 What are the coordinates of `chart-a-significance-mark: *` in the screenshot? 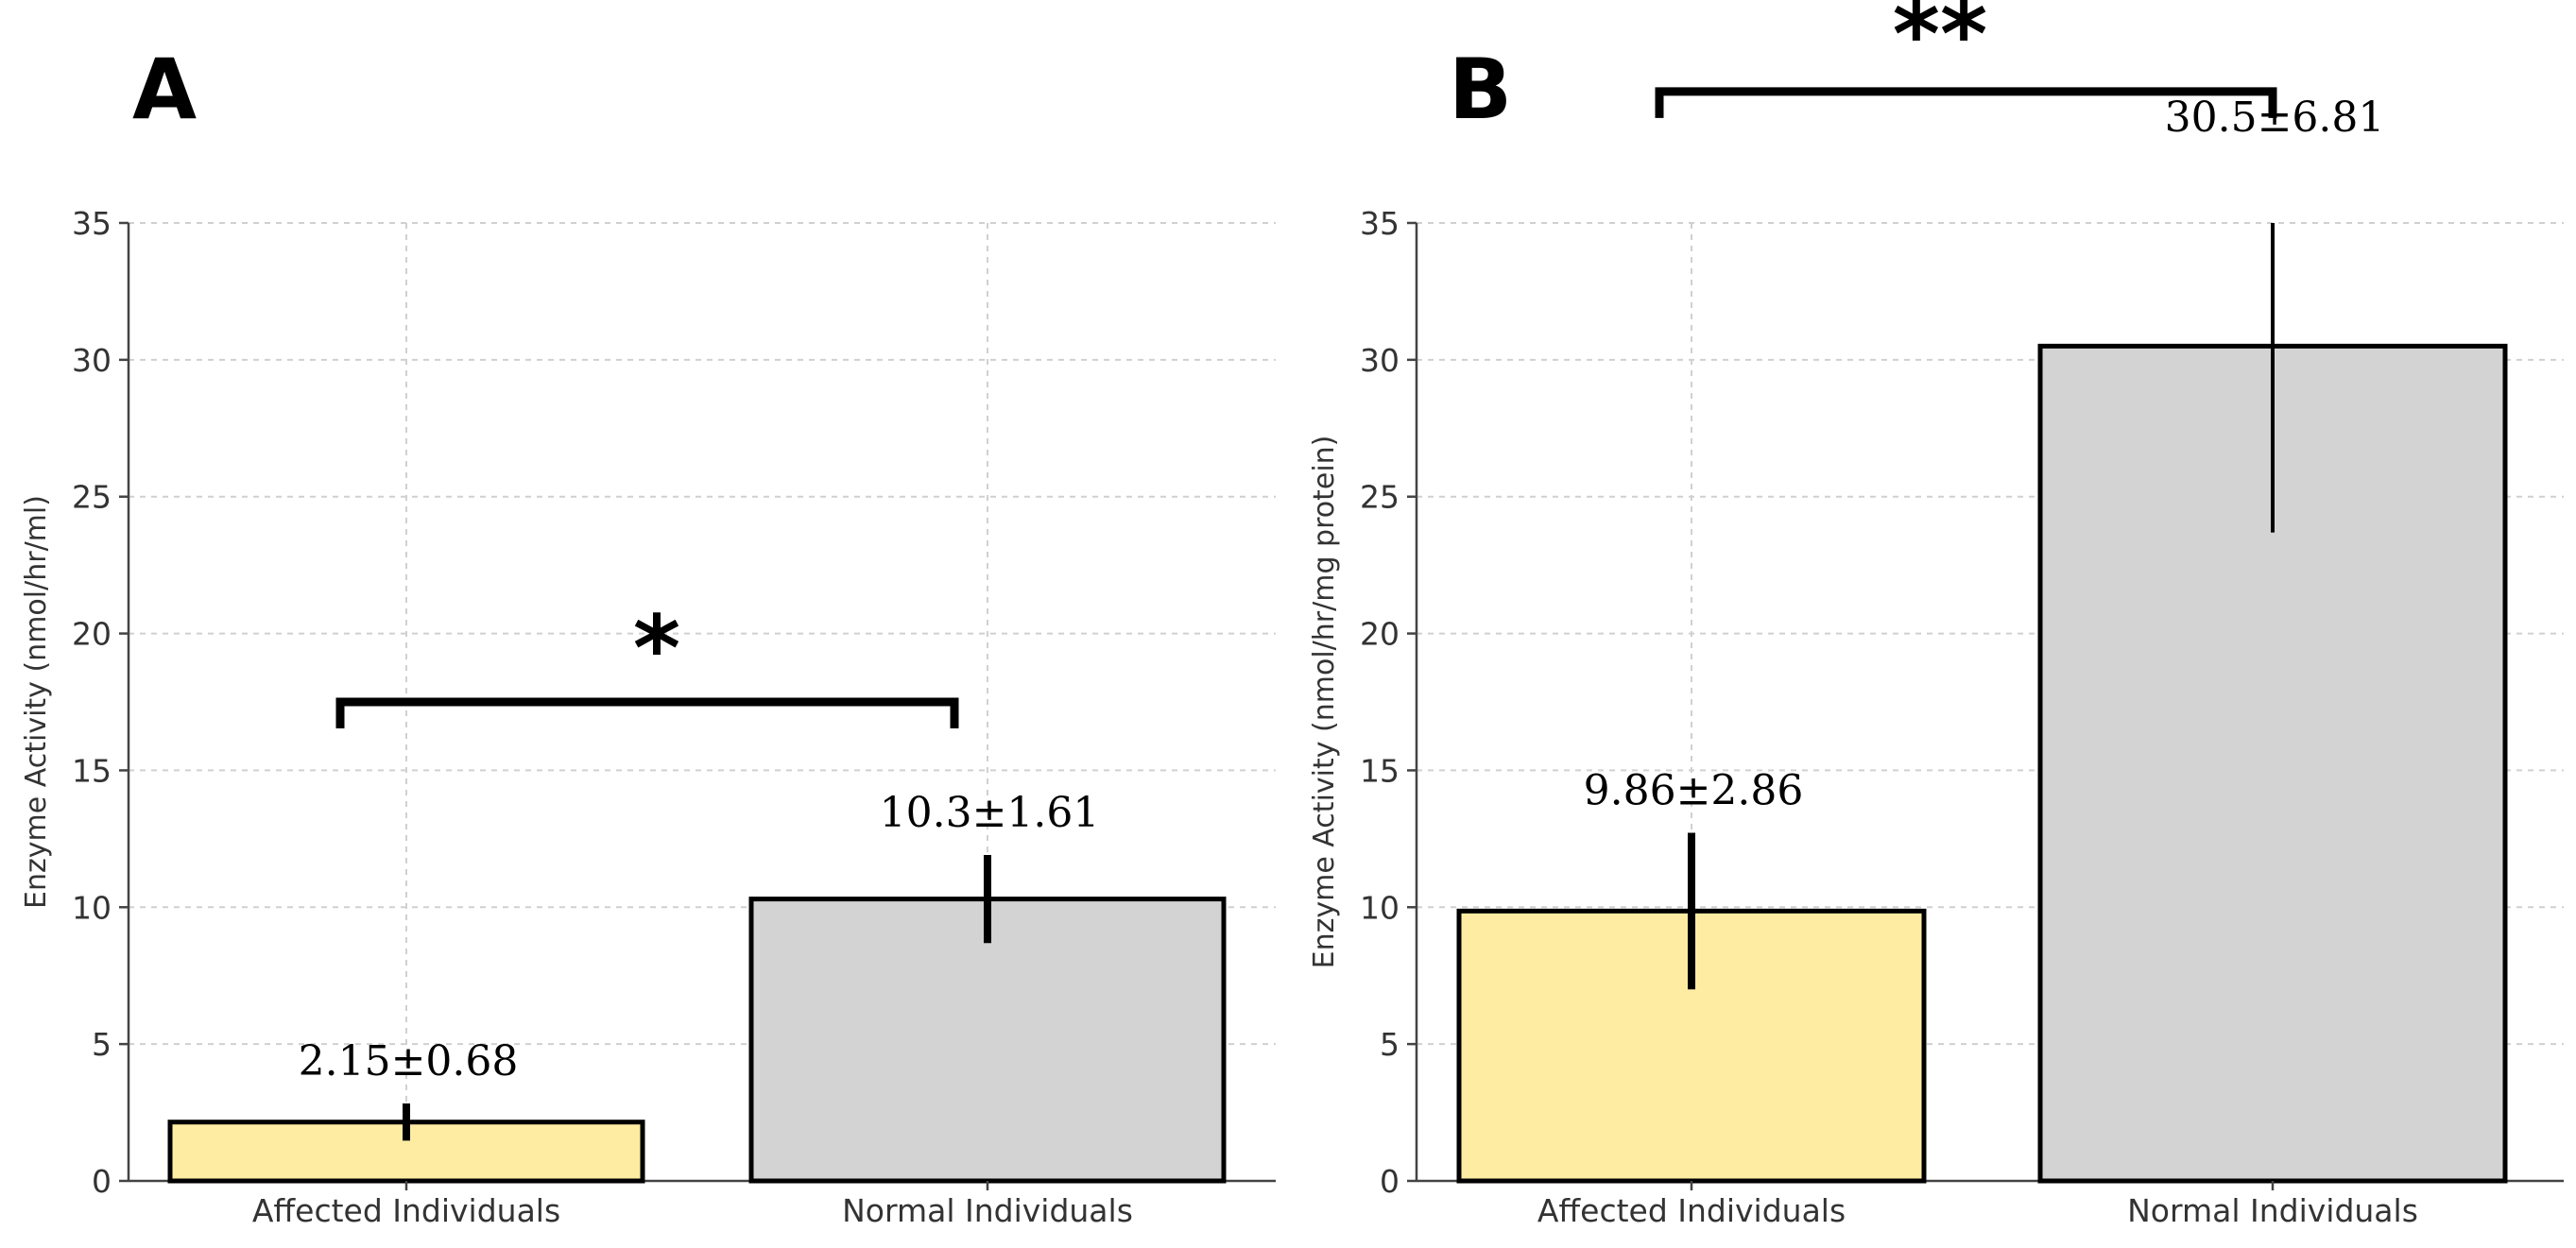 It's located at (656, 649).